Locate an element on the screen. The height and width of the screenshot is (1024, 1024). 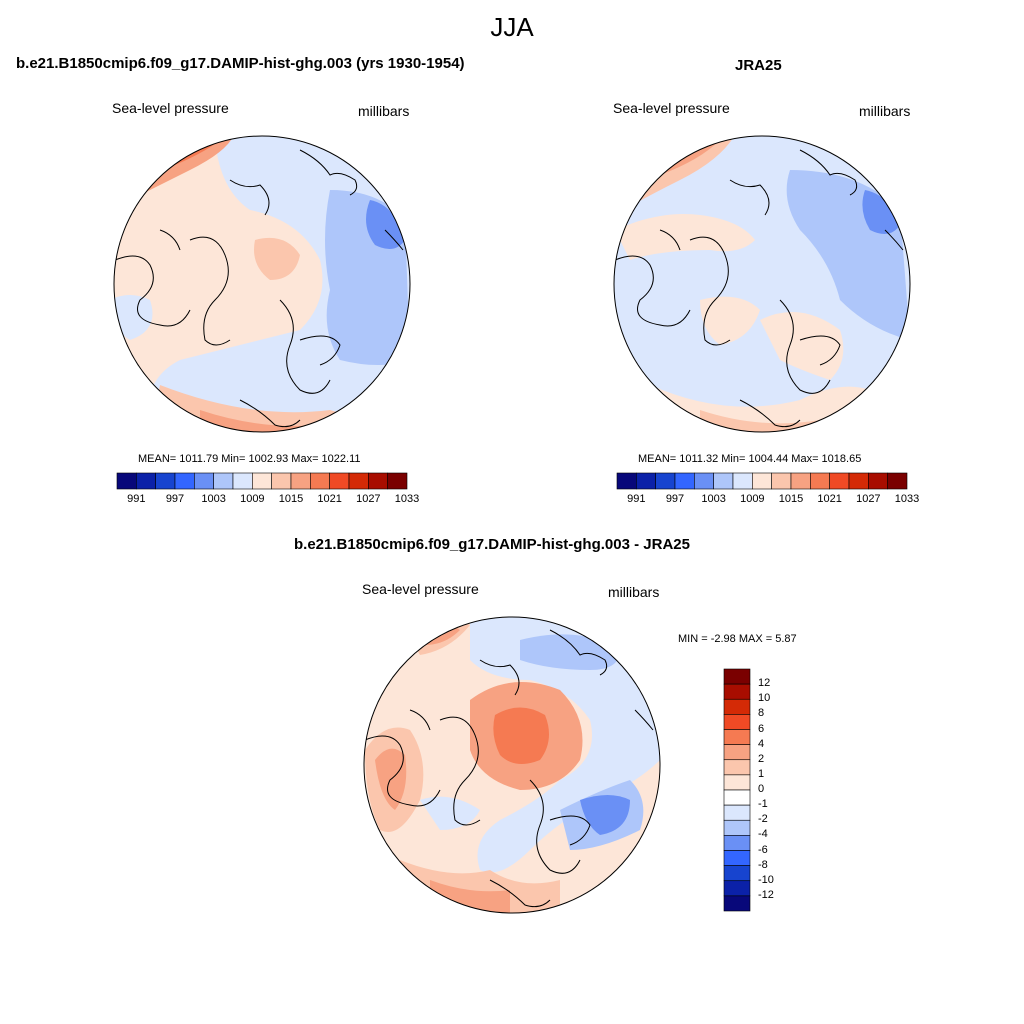
panel-diff-units: millibars is located at coordinates (634, 592).